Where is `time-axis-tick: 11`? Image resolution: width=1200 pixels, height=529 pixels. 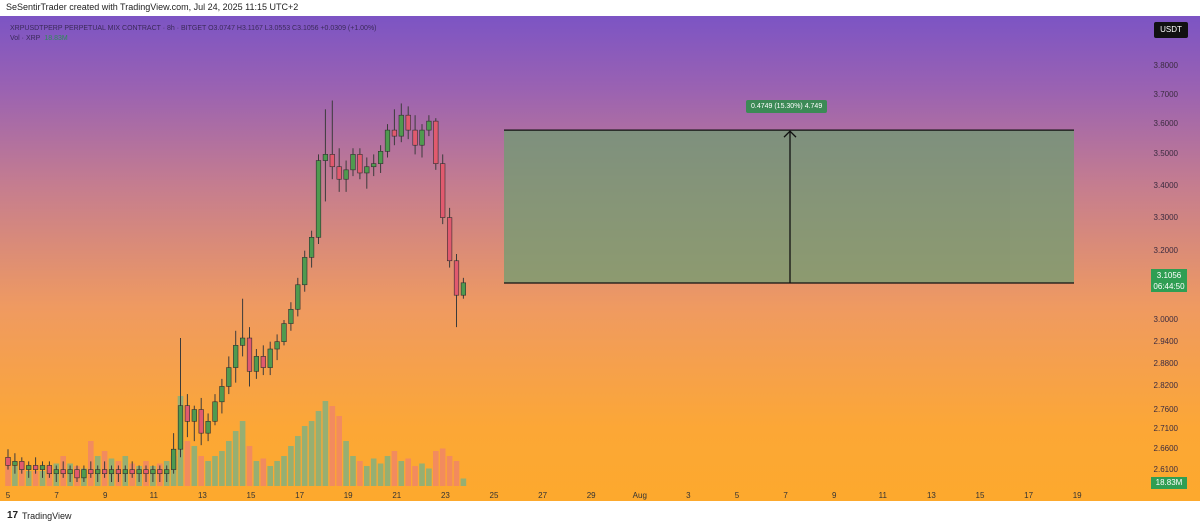
time-axis-tick: 11 is located at coordinates (153, 495).